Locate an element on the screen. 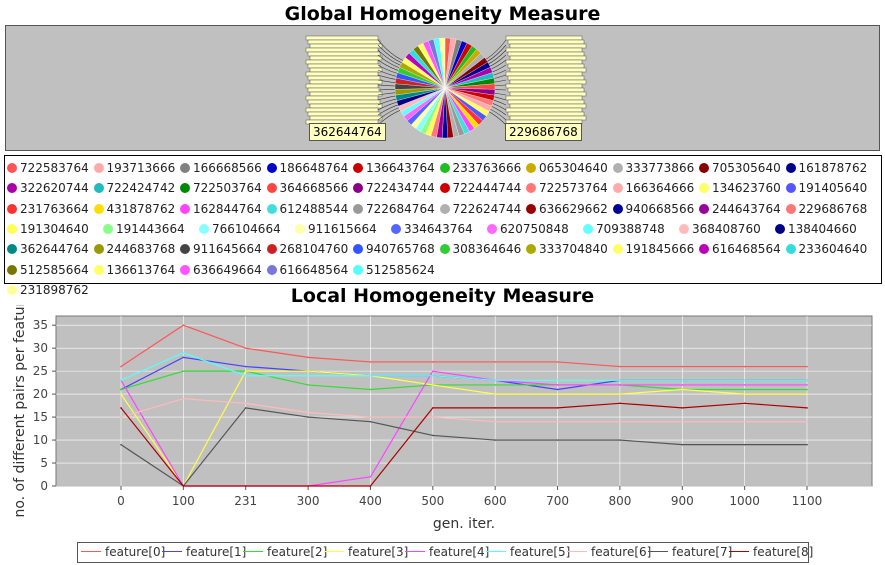  legend-label: 512585664 is located at coordinates (54, 269).